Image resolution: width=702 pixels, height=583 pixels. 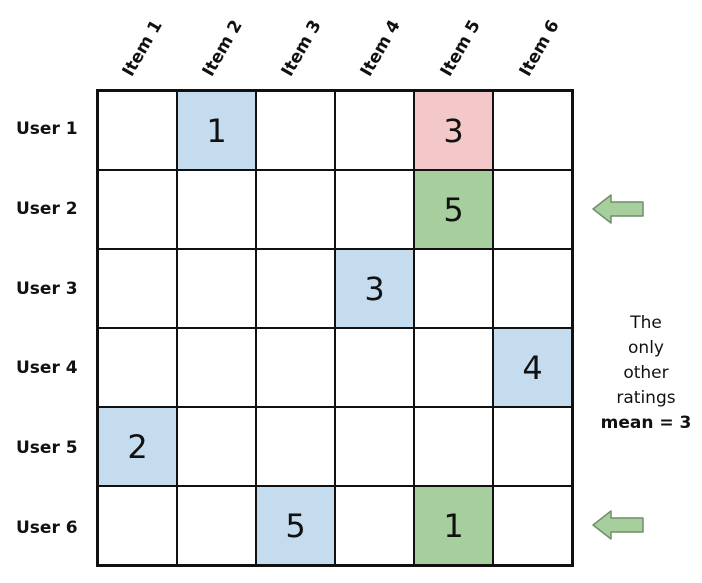 I want to click on rating-cell: 2, so click(x=137, y=446).